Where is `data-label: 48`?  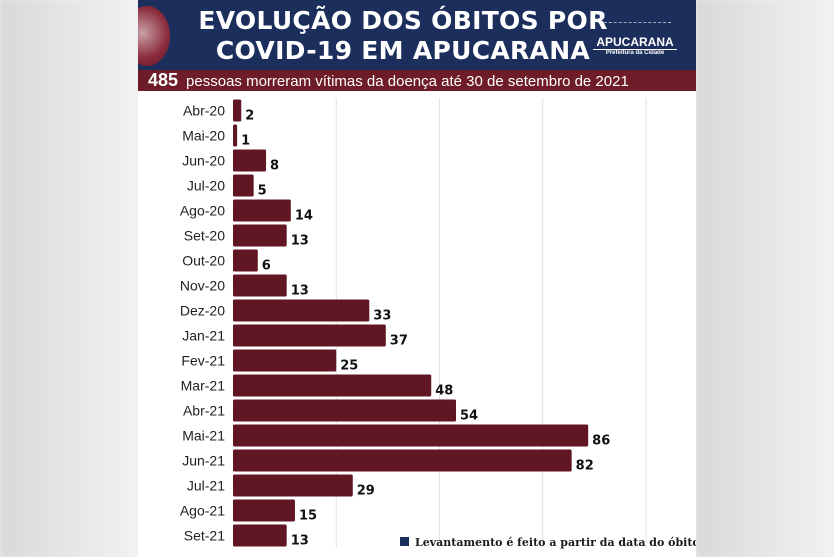
data-label: 48 is located at coordinates (444, 391).